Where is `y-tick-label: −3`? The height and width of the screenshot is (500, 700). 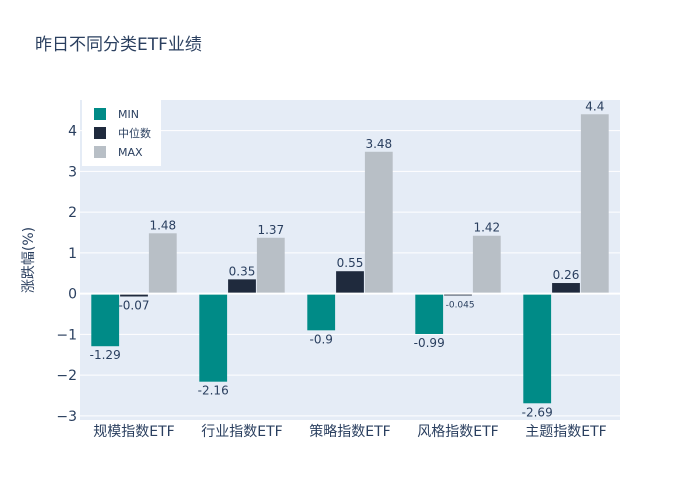
y-tick-label: −3 is located at coordinates (66, 417).